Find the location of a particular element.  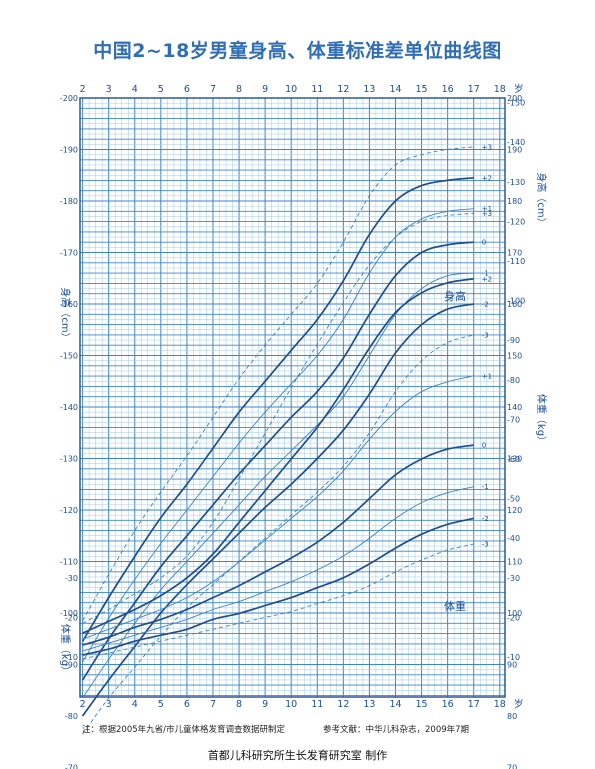

height-tick-right: 190 is located at coordinates (514, 150).